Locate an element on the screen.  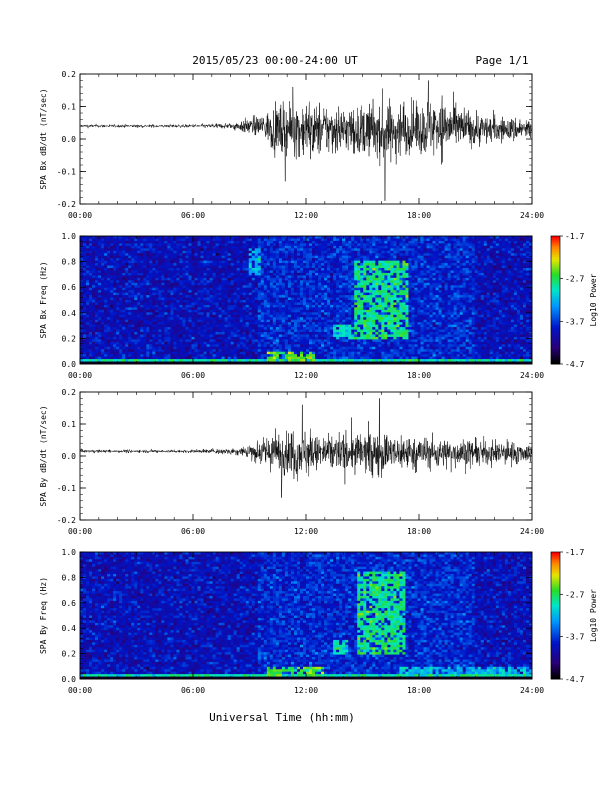
figure-title: 2015/05/23 00:00-24:00 UT is located at coordinates (275, 60).